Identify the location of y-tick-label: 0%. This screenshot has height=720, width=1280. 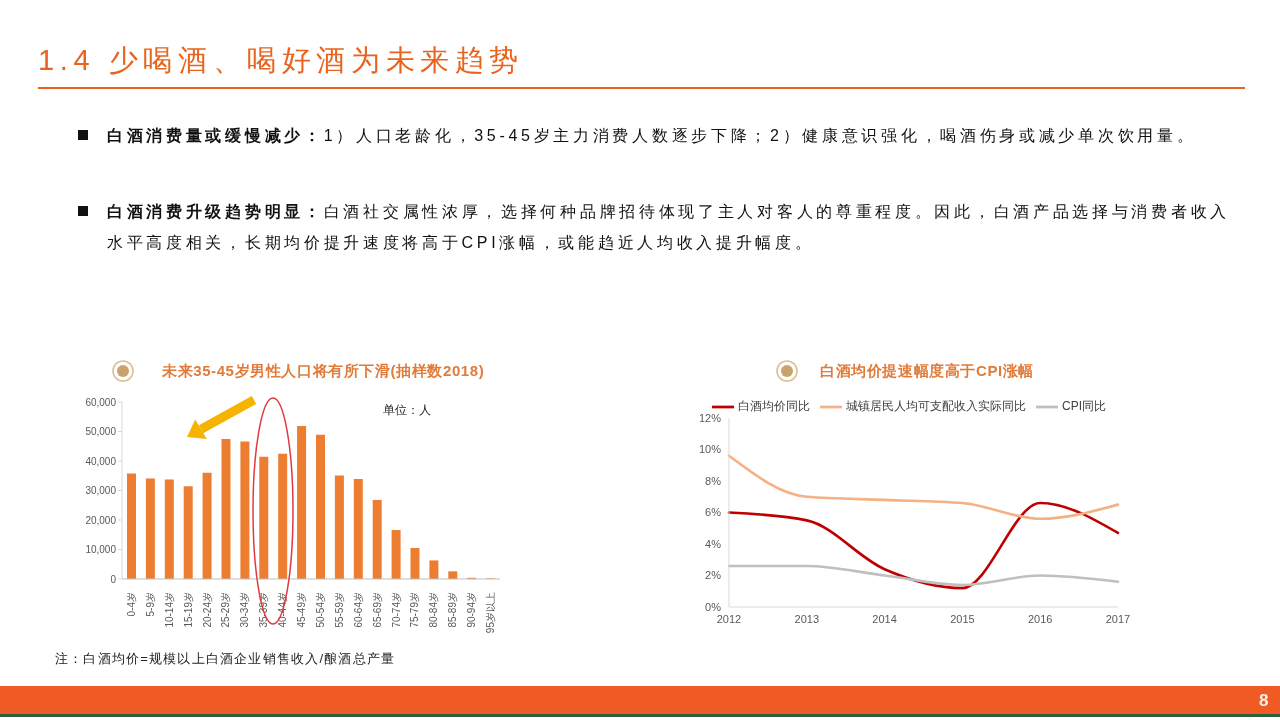
(713, 606).